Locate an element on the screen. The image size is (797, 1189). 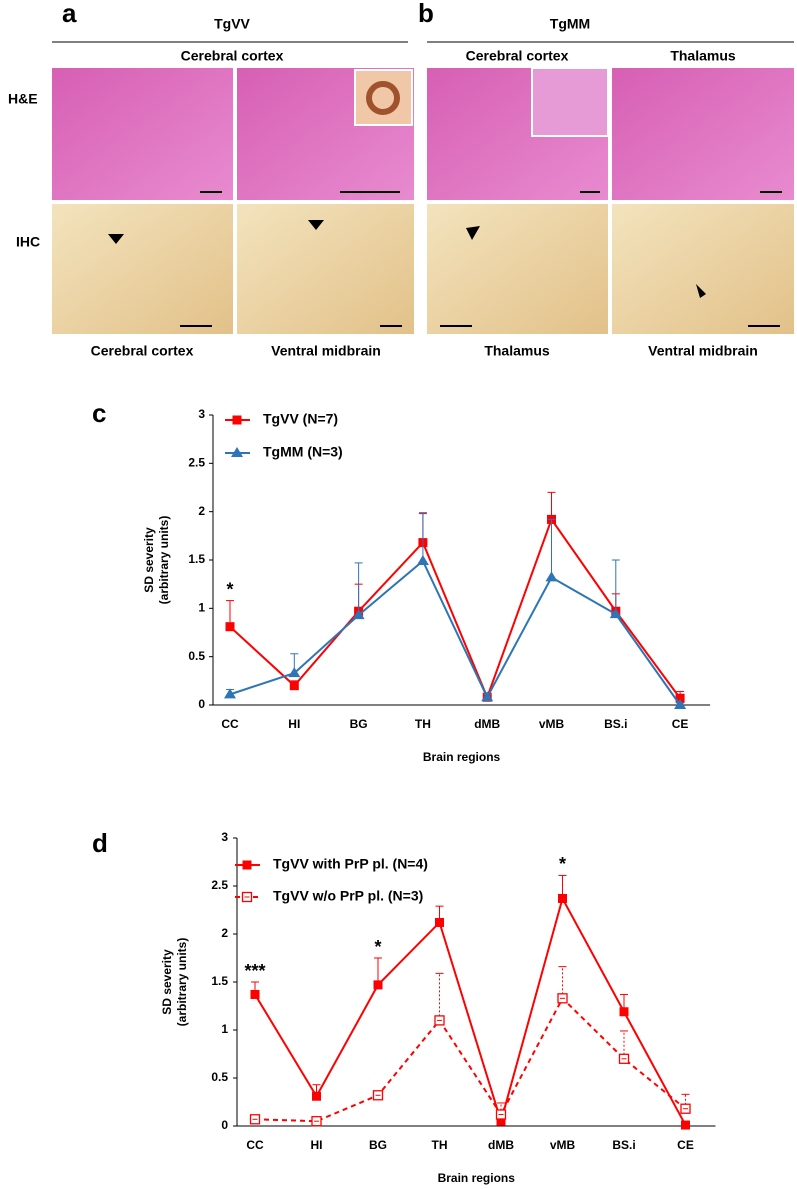
row-label: IHC is located at coordinates (28, 242).